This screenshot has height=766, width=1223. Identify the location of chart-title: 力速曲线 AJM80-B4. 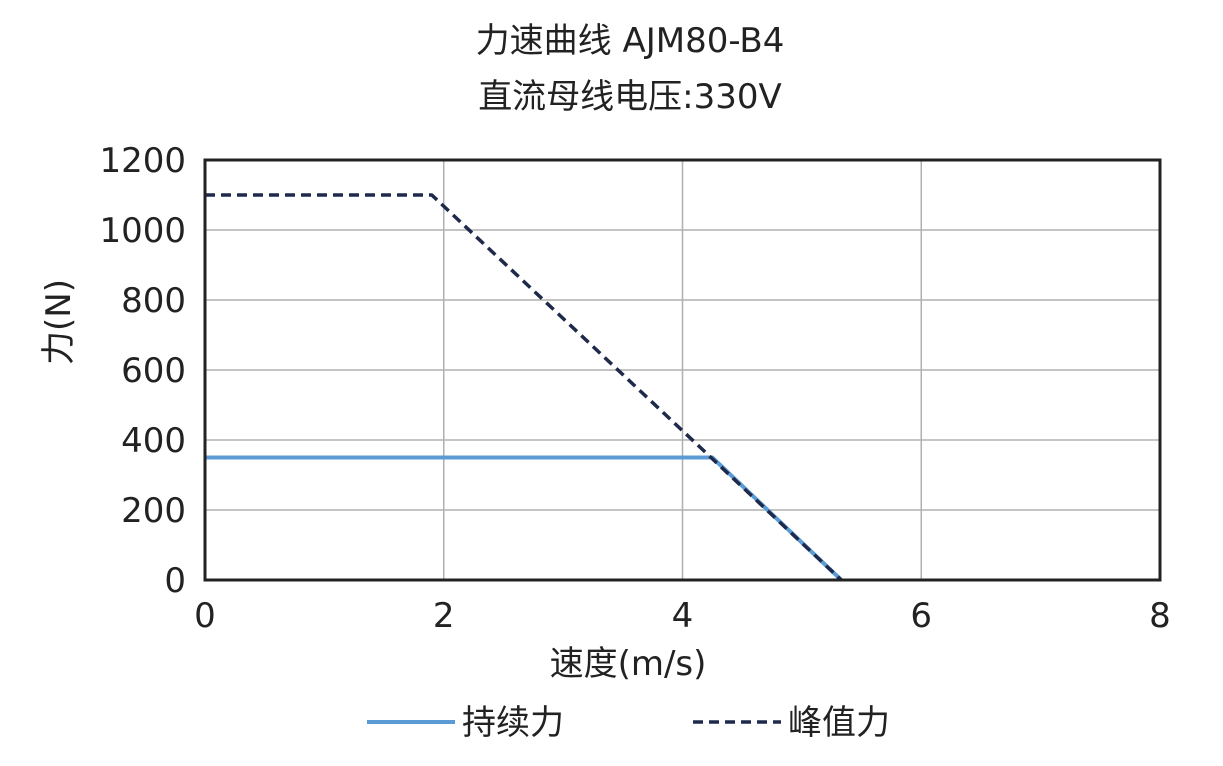
(630, 41).